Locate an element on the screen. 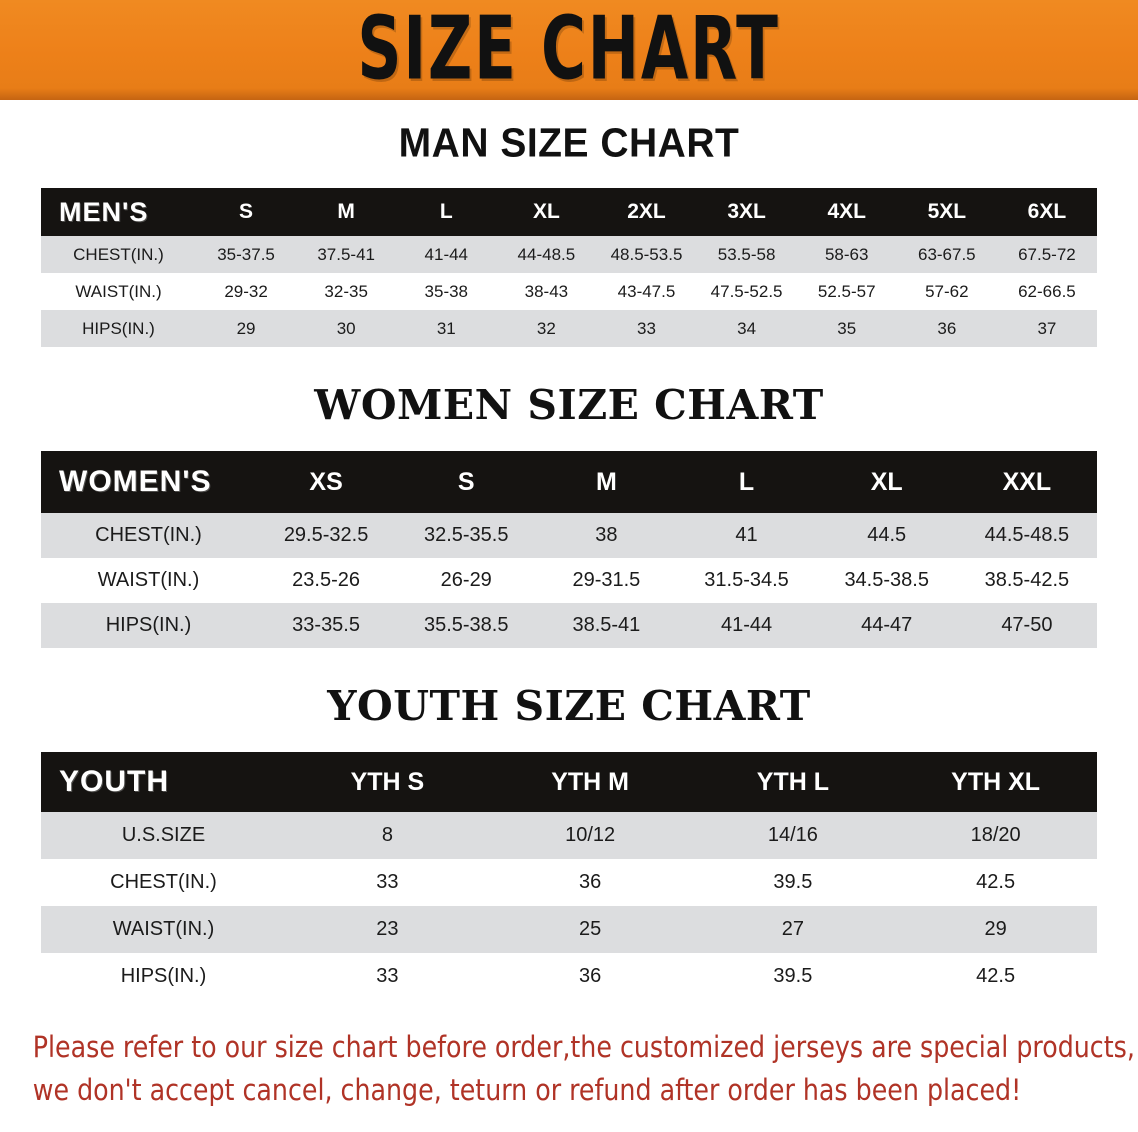  man-corner-label: MEN'S is located at coordinates (118, 212).